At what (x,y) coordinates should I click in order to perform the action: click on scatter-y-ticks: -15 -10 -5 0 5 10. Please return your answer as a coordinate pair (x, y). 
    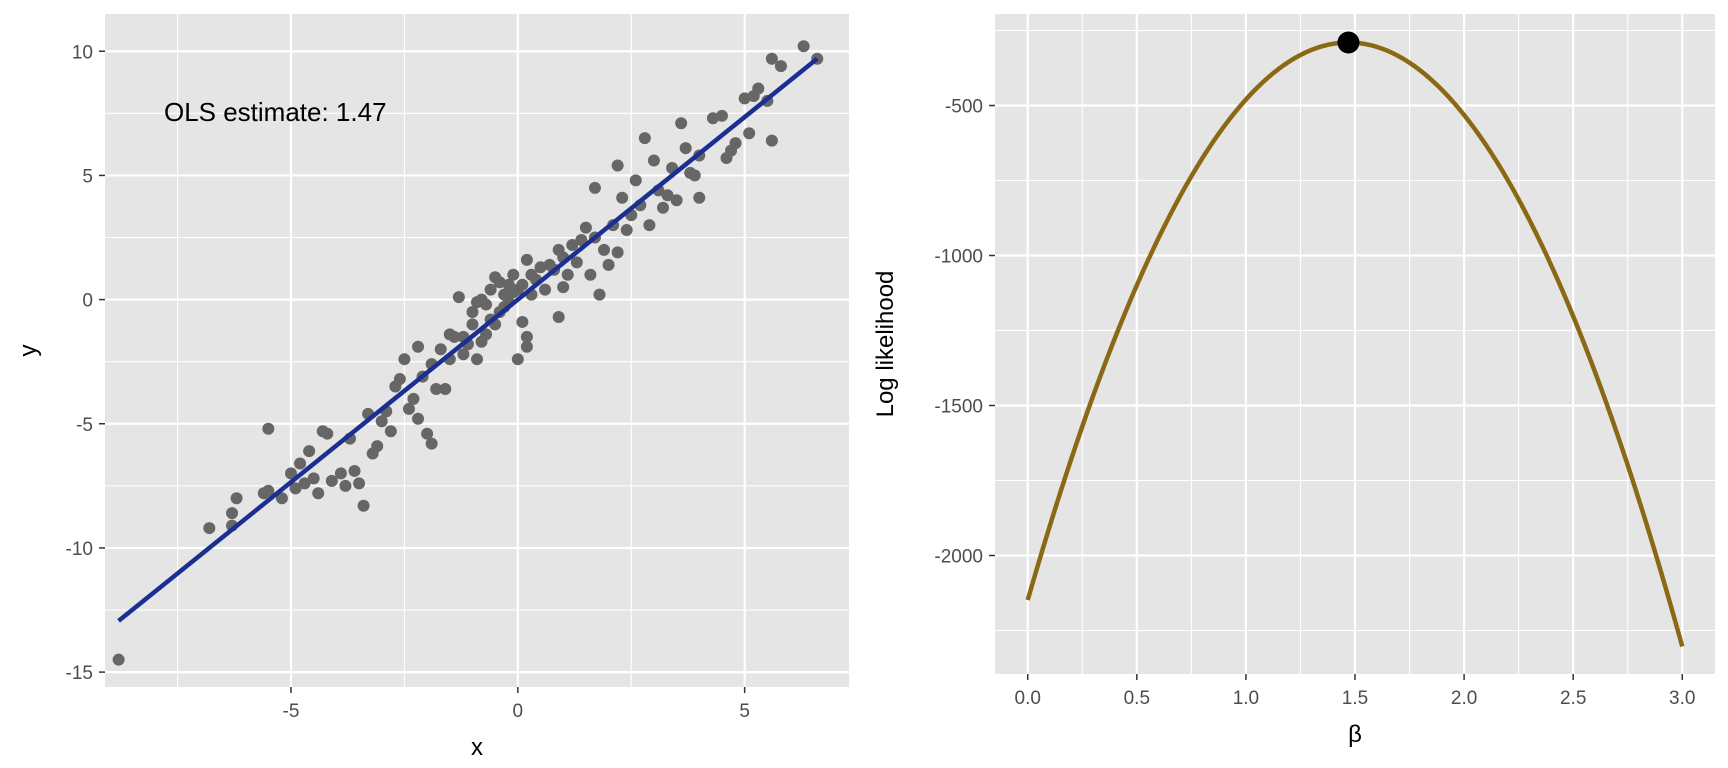
    Looking at the image, I should click on (85, 363).